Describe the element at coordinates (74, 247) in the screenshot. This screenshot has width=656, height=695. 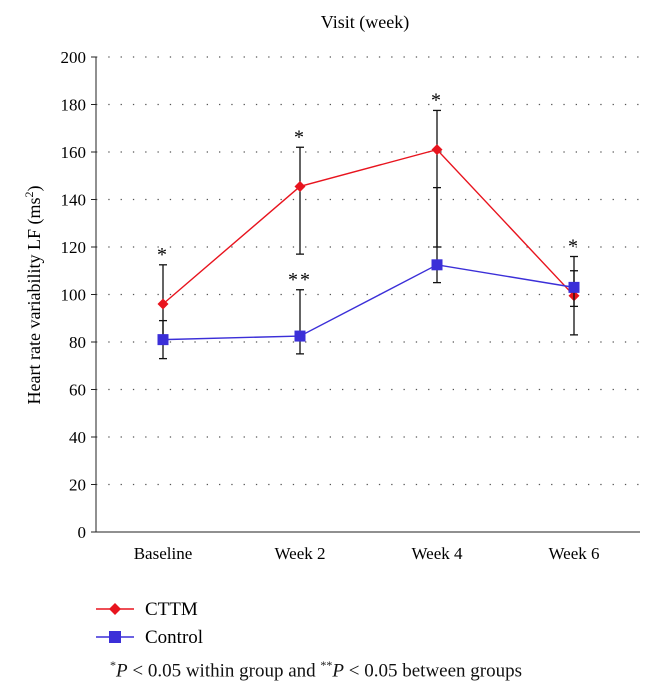
I see `y-tick-label-120: 120` at that location.